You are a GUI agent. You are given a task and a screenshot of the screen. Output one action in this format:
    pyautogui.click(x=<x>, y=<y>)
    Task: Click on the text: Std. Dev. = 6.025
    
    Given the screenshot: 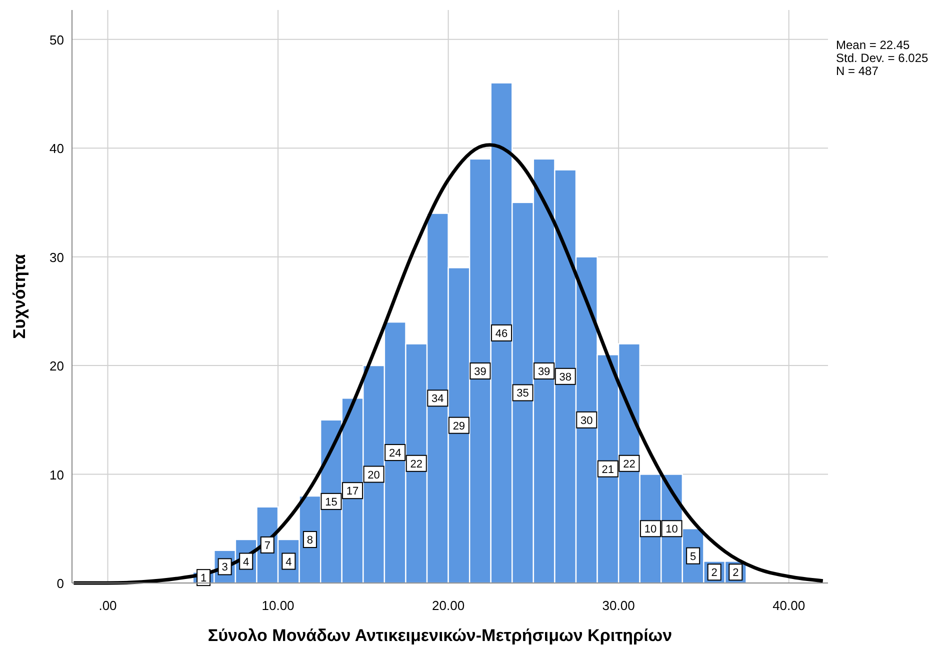 What is the action you would take?
    pyautogui.click(x=882, y=58)
    